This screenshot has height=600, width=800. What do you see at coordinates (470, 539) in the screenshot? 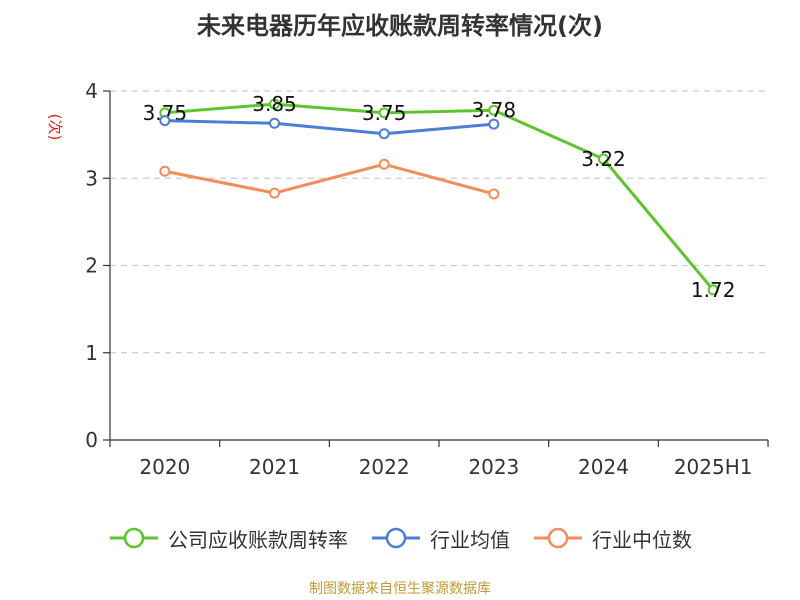
I see `legend-label: 行业均值` at bounding box center [470, 539].